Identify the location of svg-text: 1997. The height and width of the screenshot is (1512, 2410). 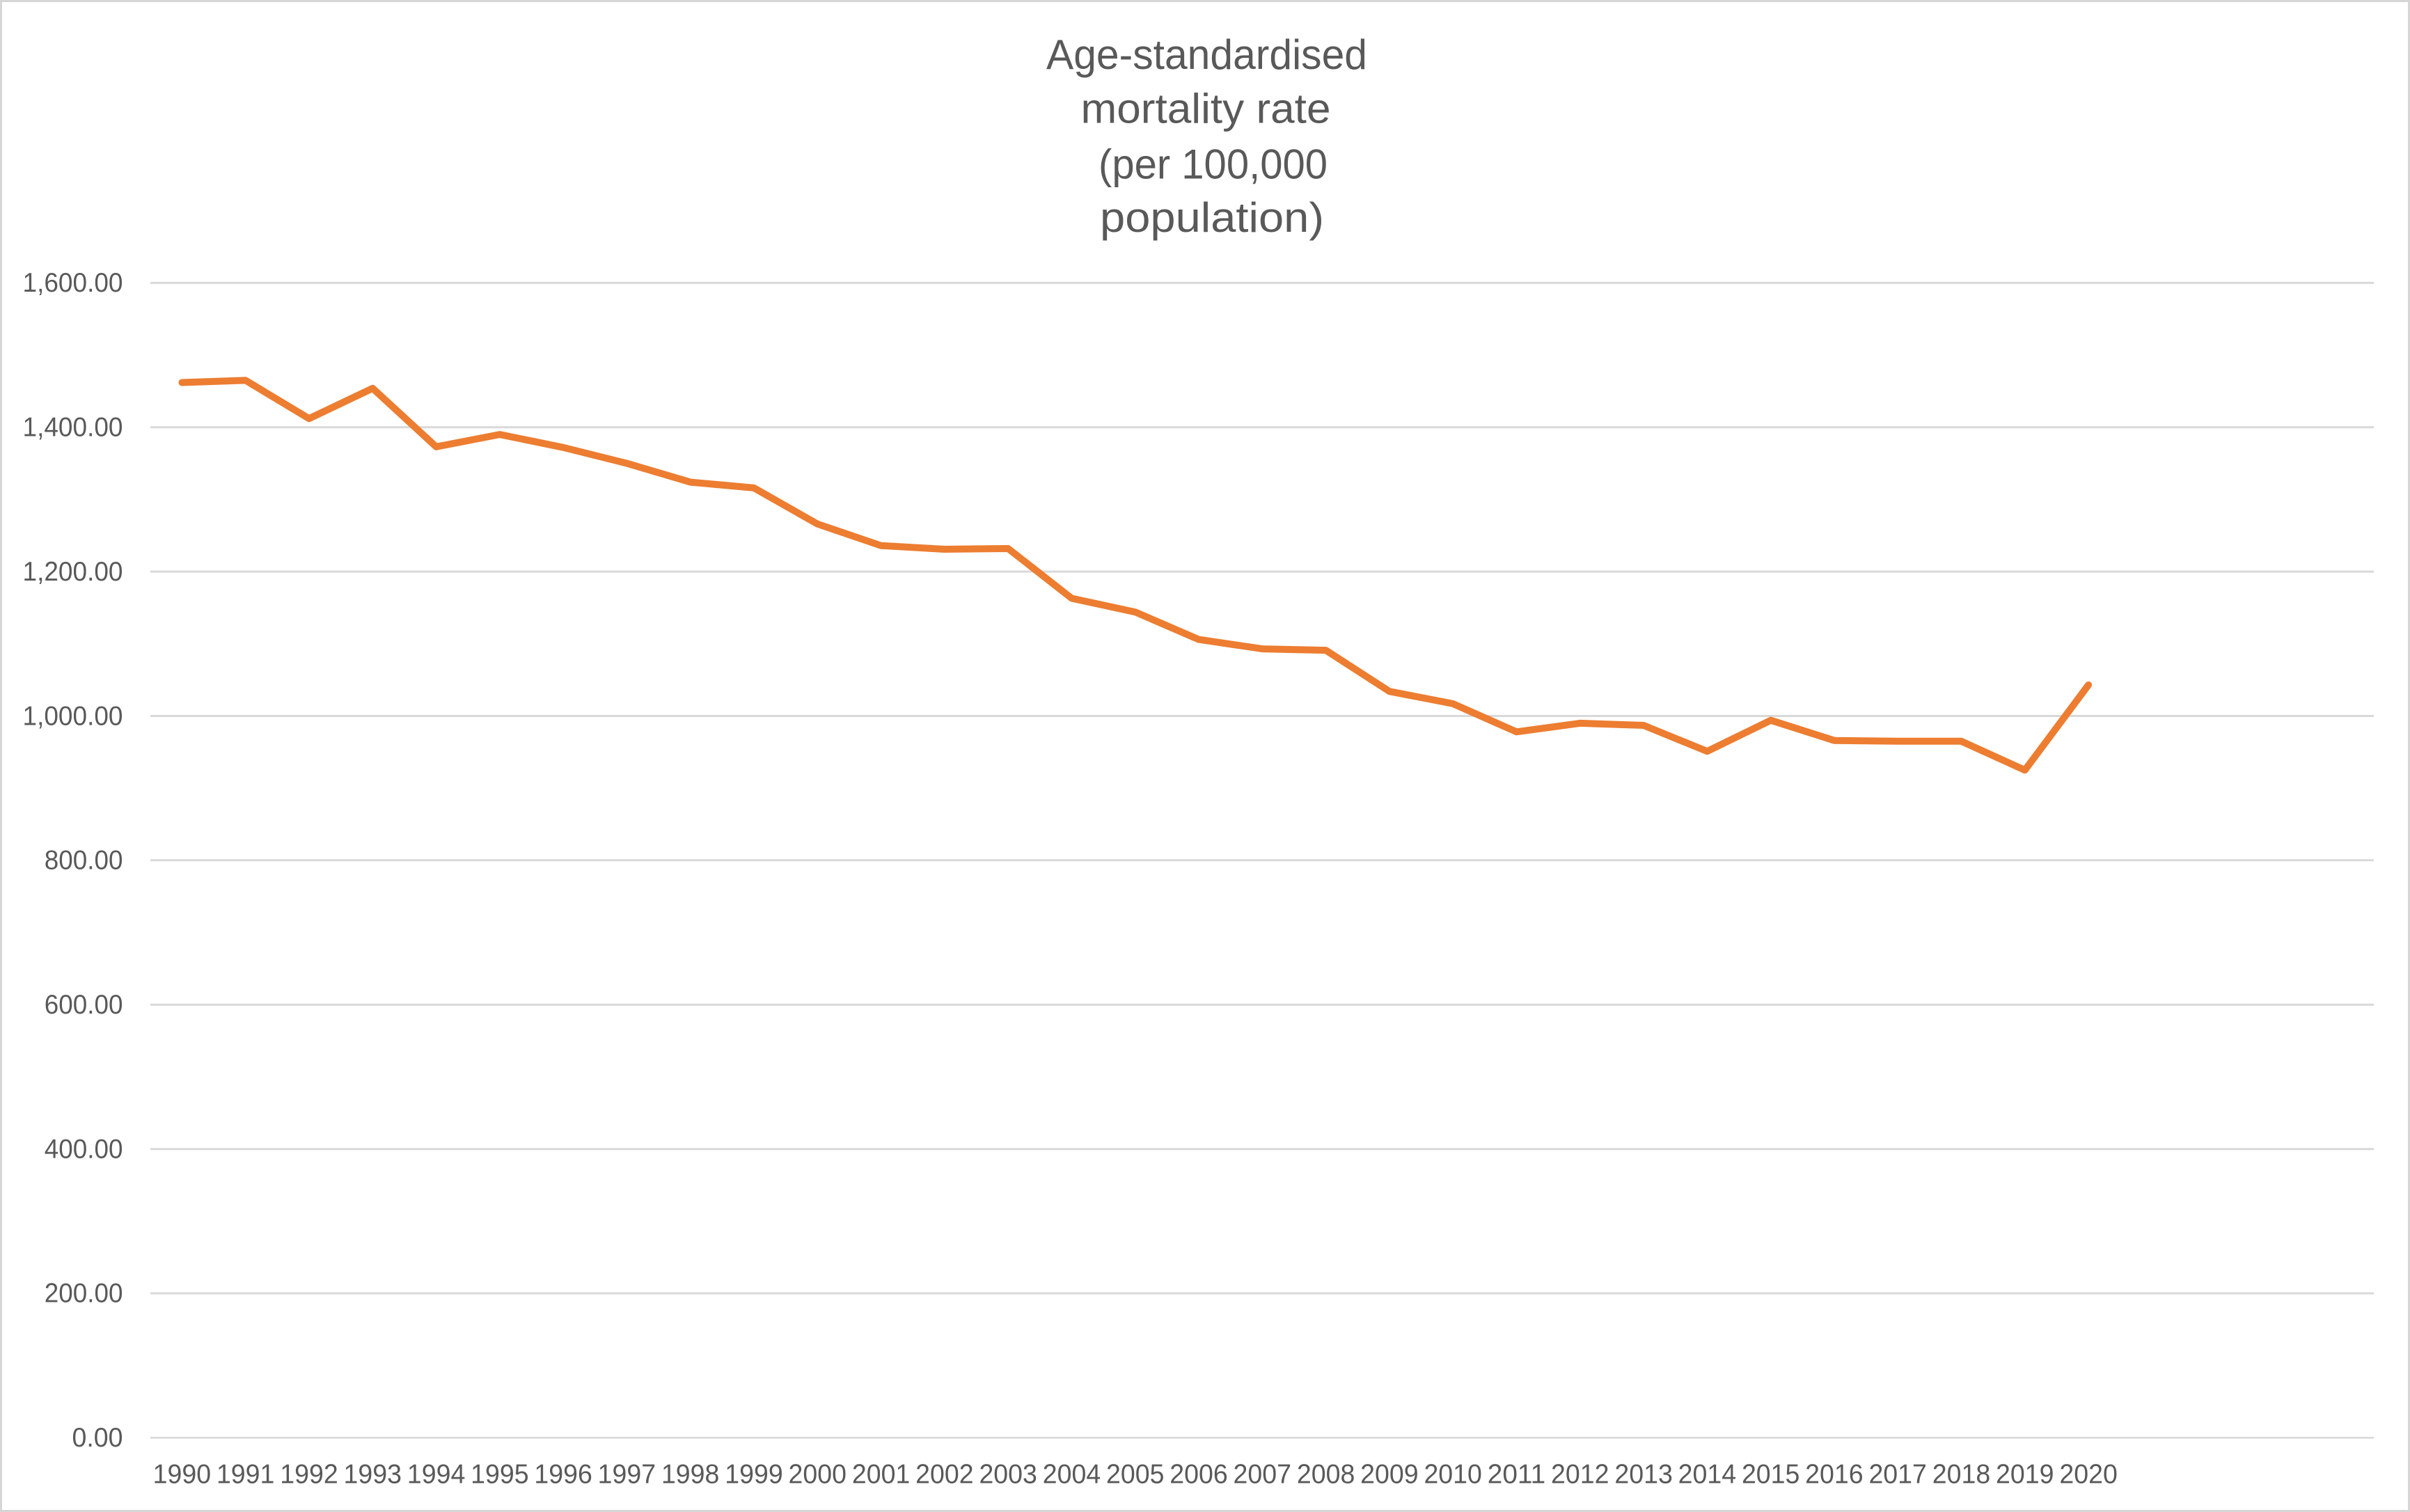
(627, 1475).